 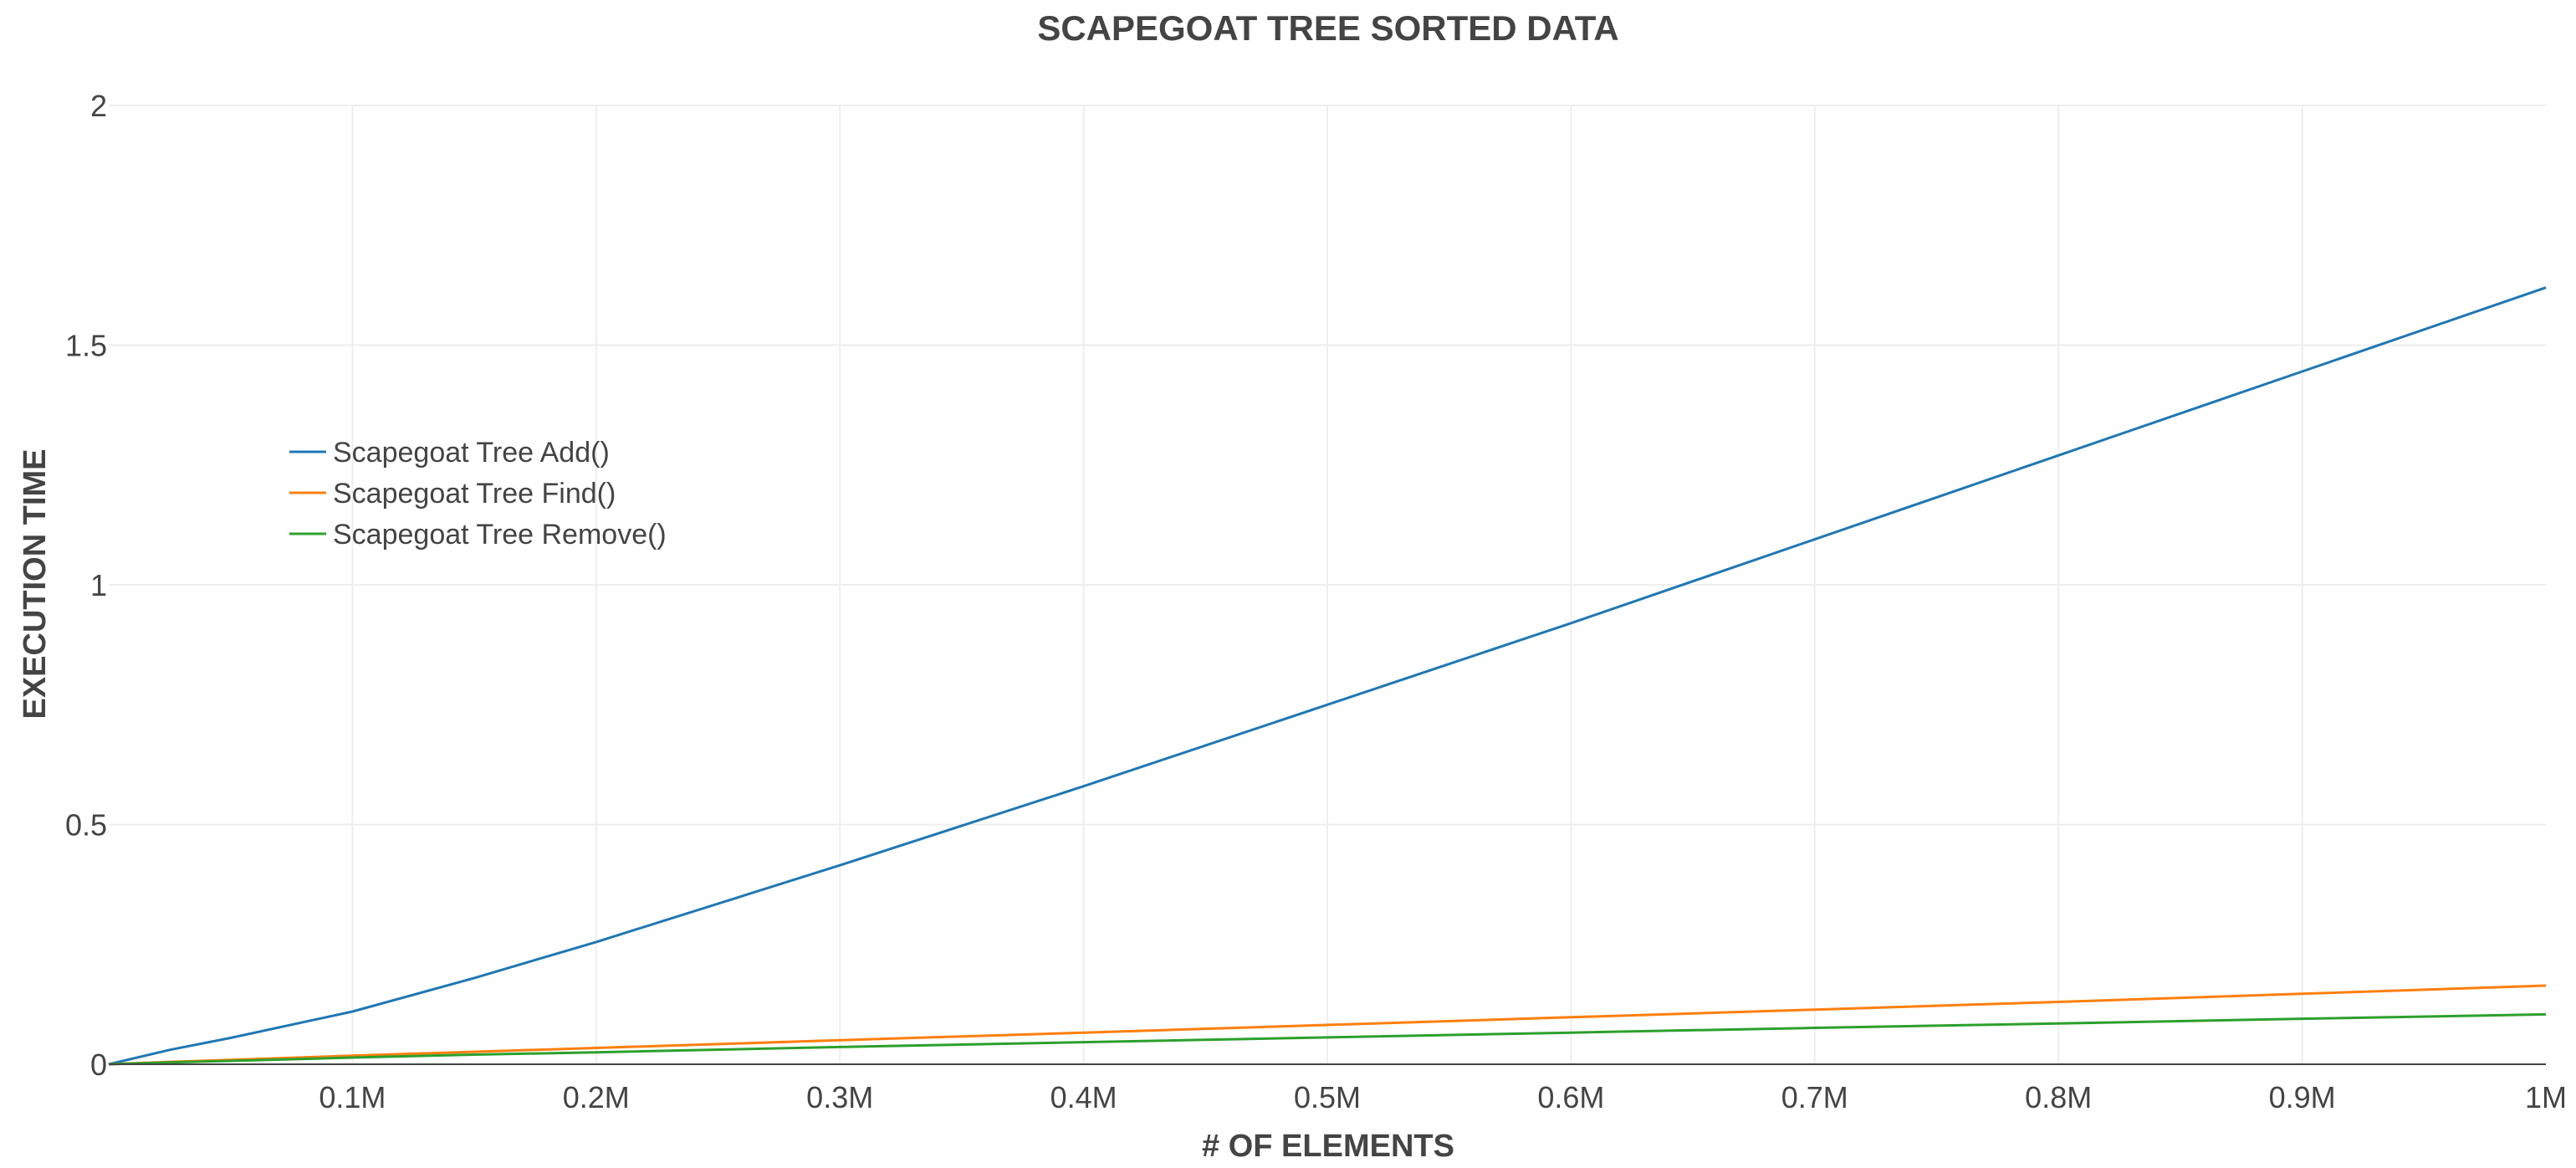 What do you see at coordinates (1327, 1097) in the screenshot?
I see `x-tick-label: 0.5M` at bounding box center [1327, 1097].